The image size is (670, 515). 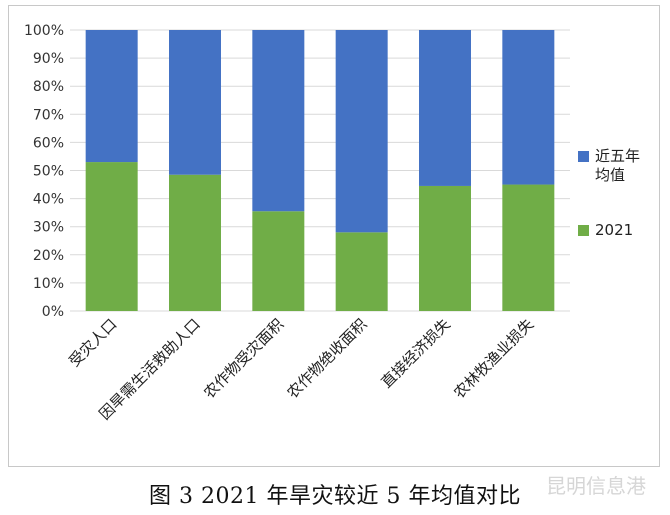 What do you see at coordinates (243, 358) in the screenshot?
I see `x-tick-label: 农作物受灾面积` at bounding box center [243, 358].